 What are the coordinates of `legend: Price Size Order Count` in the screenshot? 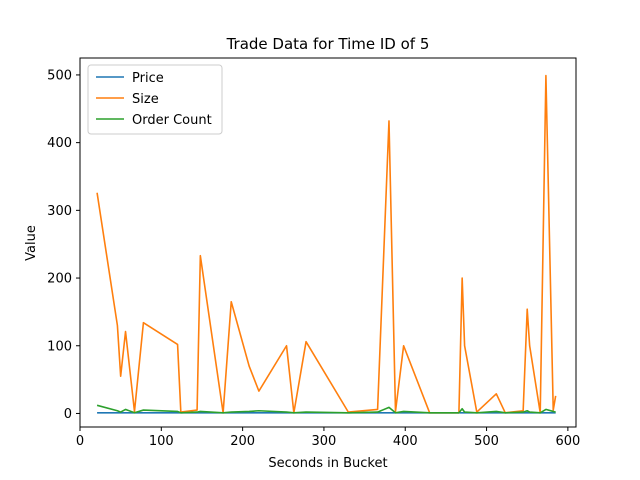 It's located at (155, 99).